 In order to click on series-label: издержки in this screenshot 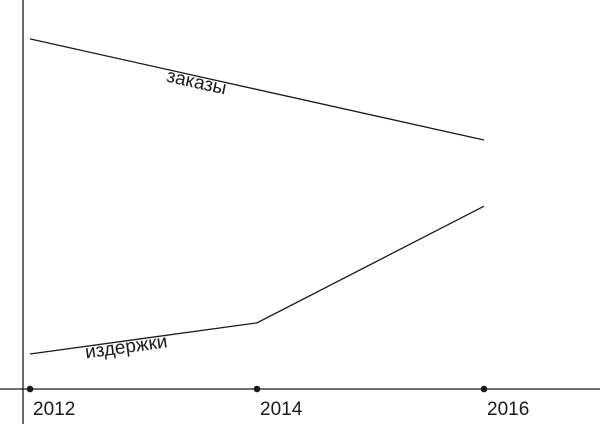, I will do `click(126, 347)`.